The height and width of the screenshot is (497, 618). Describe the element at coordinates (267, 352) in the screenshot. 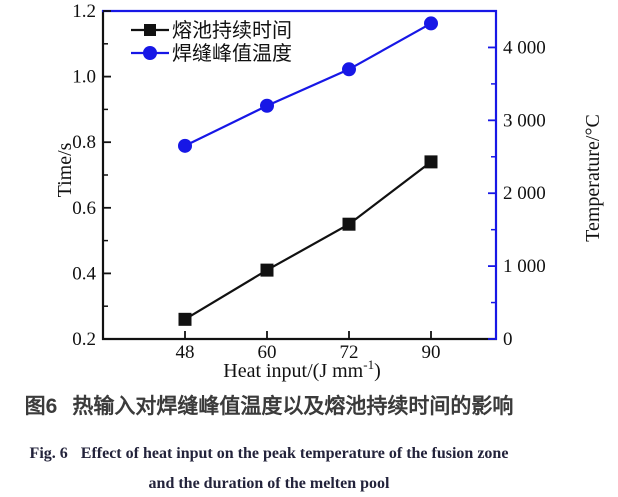

I see `x-tick-label: 60` at that location.